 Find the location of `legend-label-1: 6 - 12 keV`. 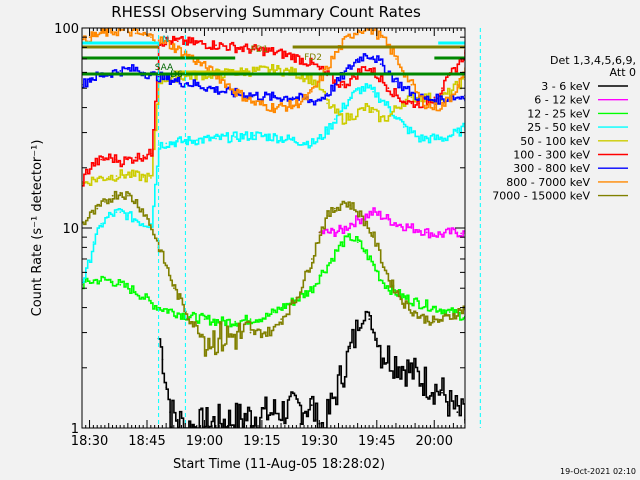

legend-label-1: 6 - 12 keV is located at coordinates (562, 100).